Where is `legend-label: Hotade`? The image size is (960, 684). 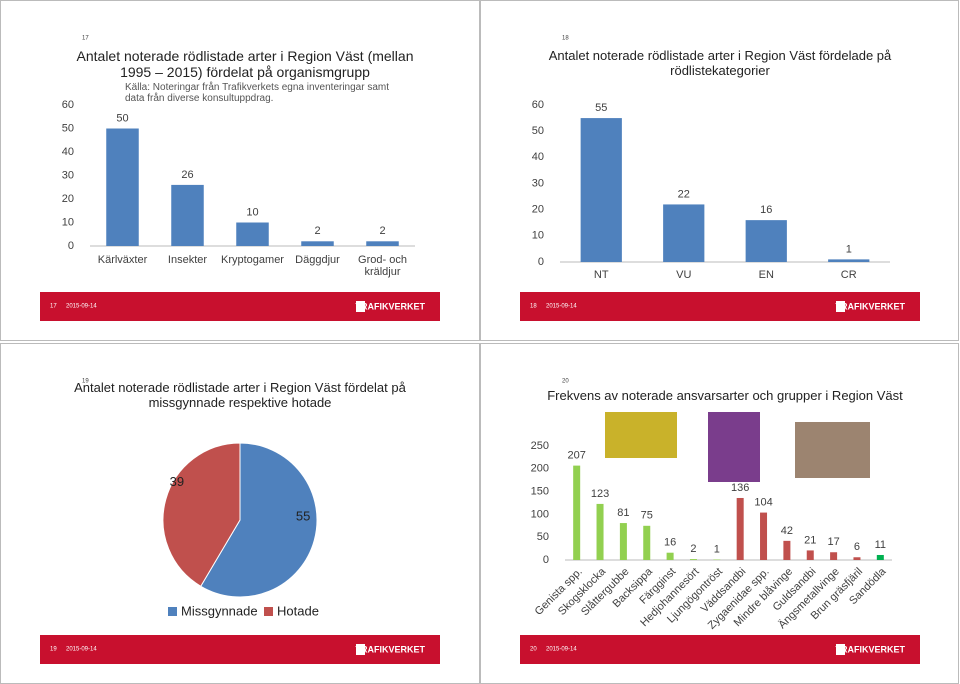 legend-label: Hotade is located at coordinates (298, 610).